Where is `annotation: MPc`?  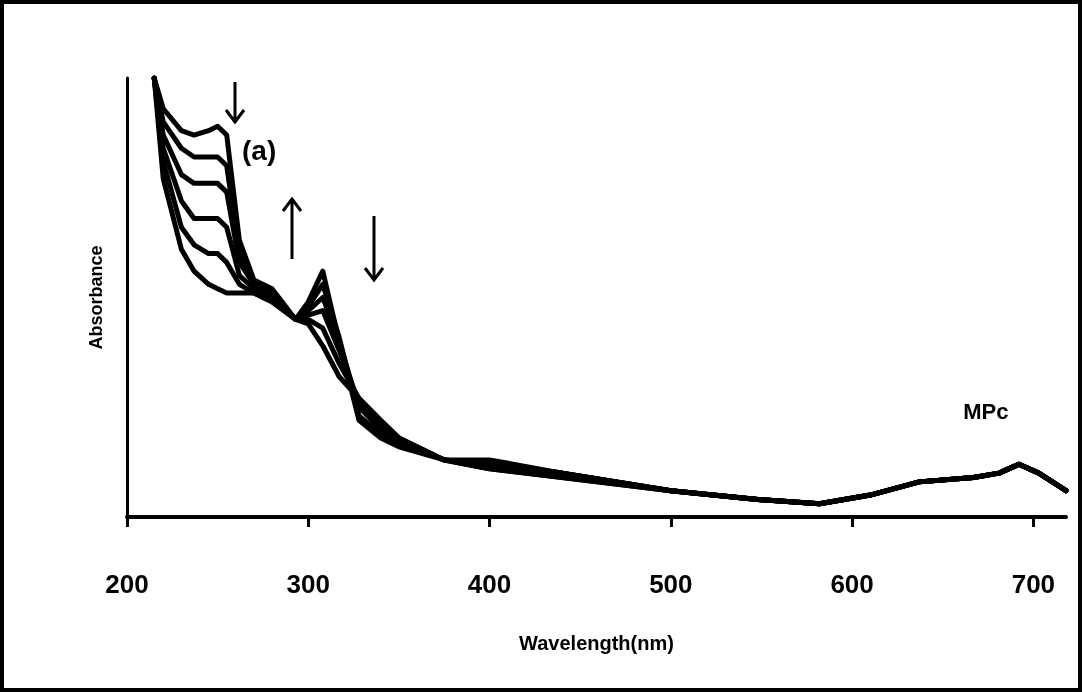 annotation: MPc is located at coordinates (986, 411).